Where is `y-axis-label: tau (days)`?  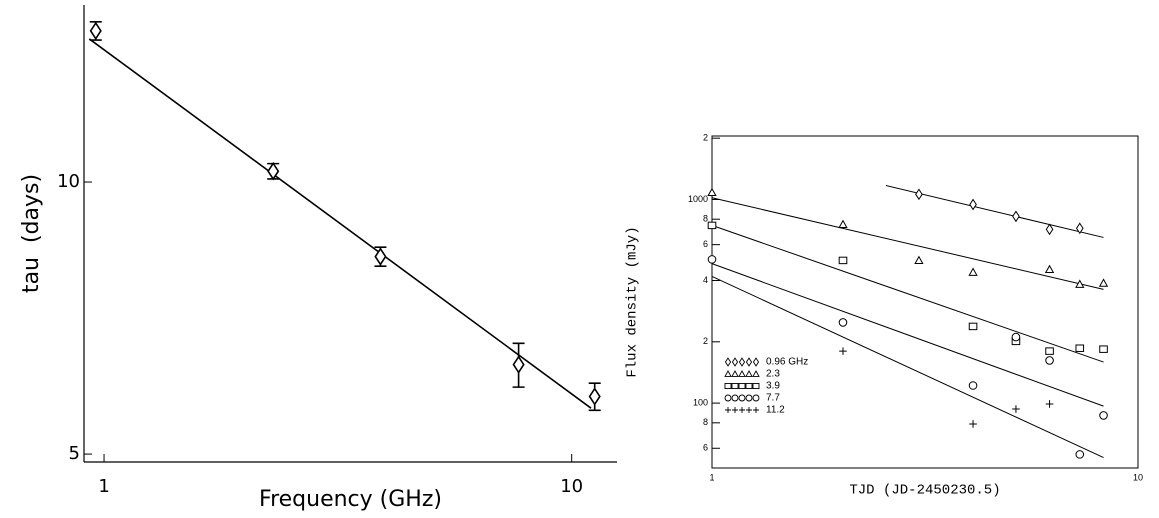 y-axis-label: tau (days) is located at coordinates (31, 233).